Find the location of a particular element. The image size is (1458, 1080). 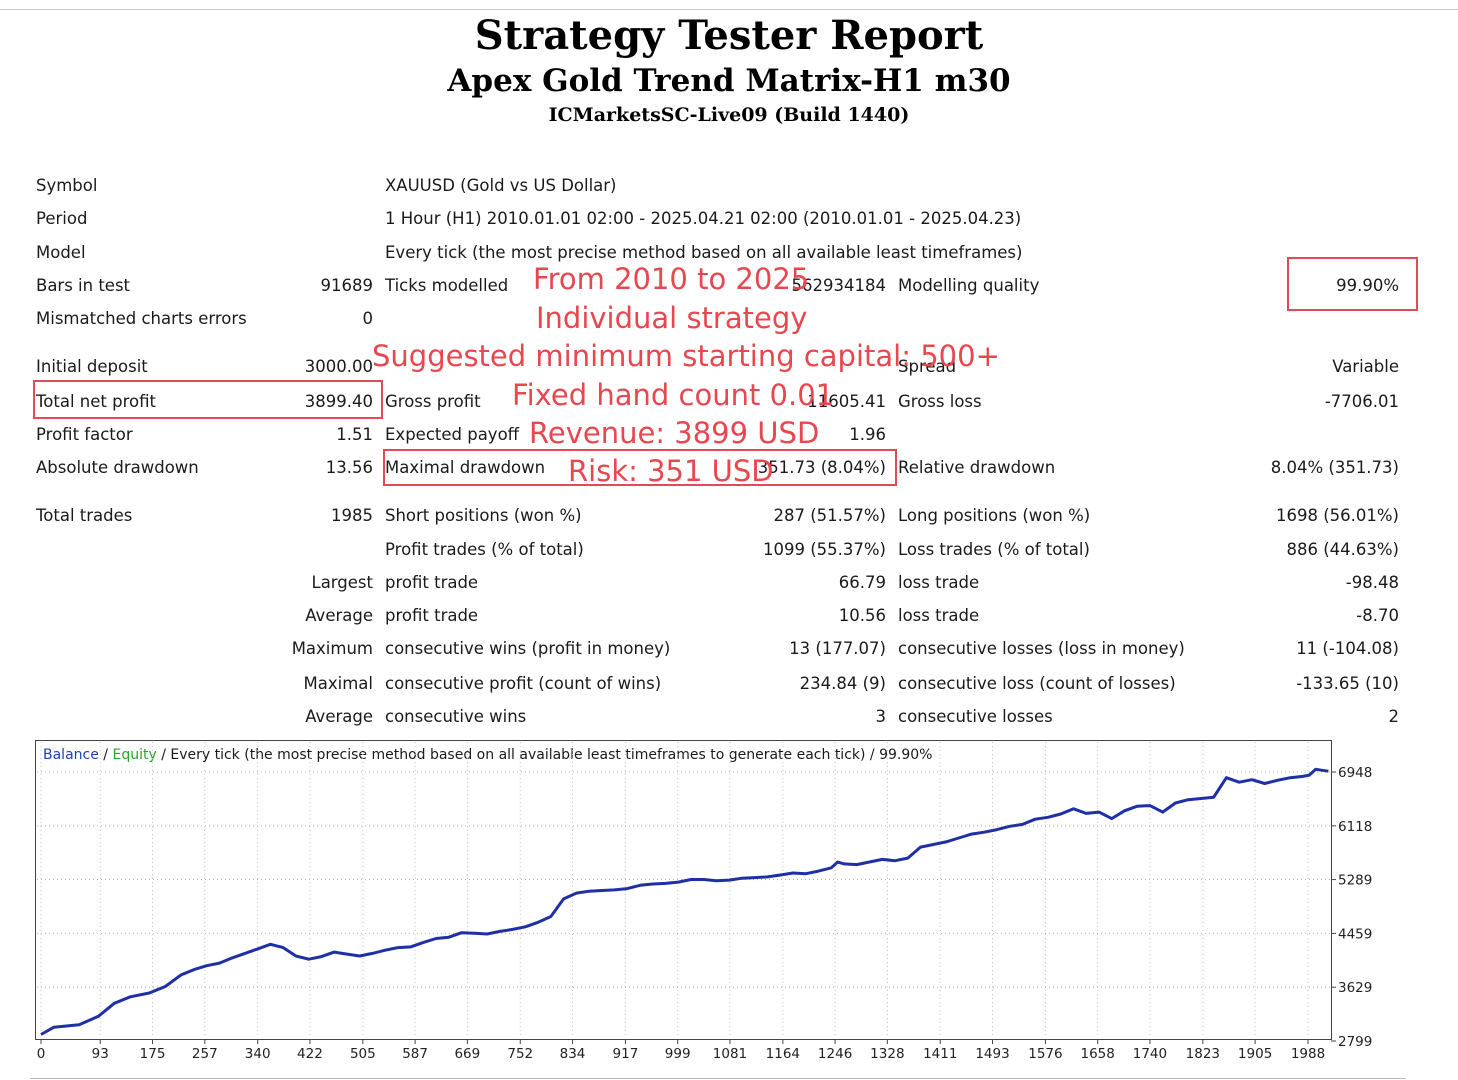

max-wins-label: consecutive wins (profit in money) is located at coordinates (528, 648).